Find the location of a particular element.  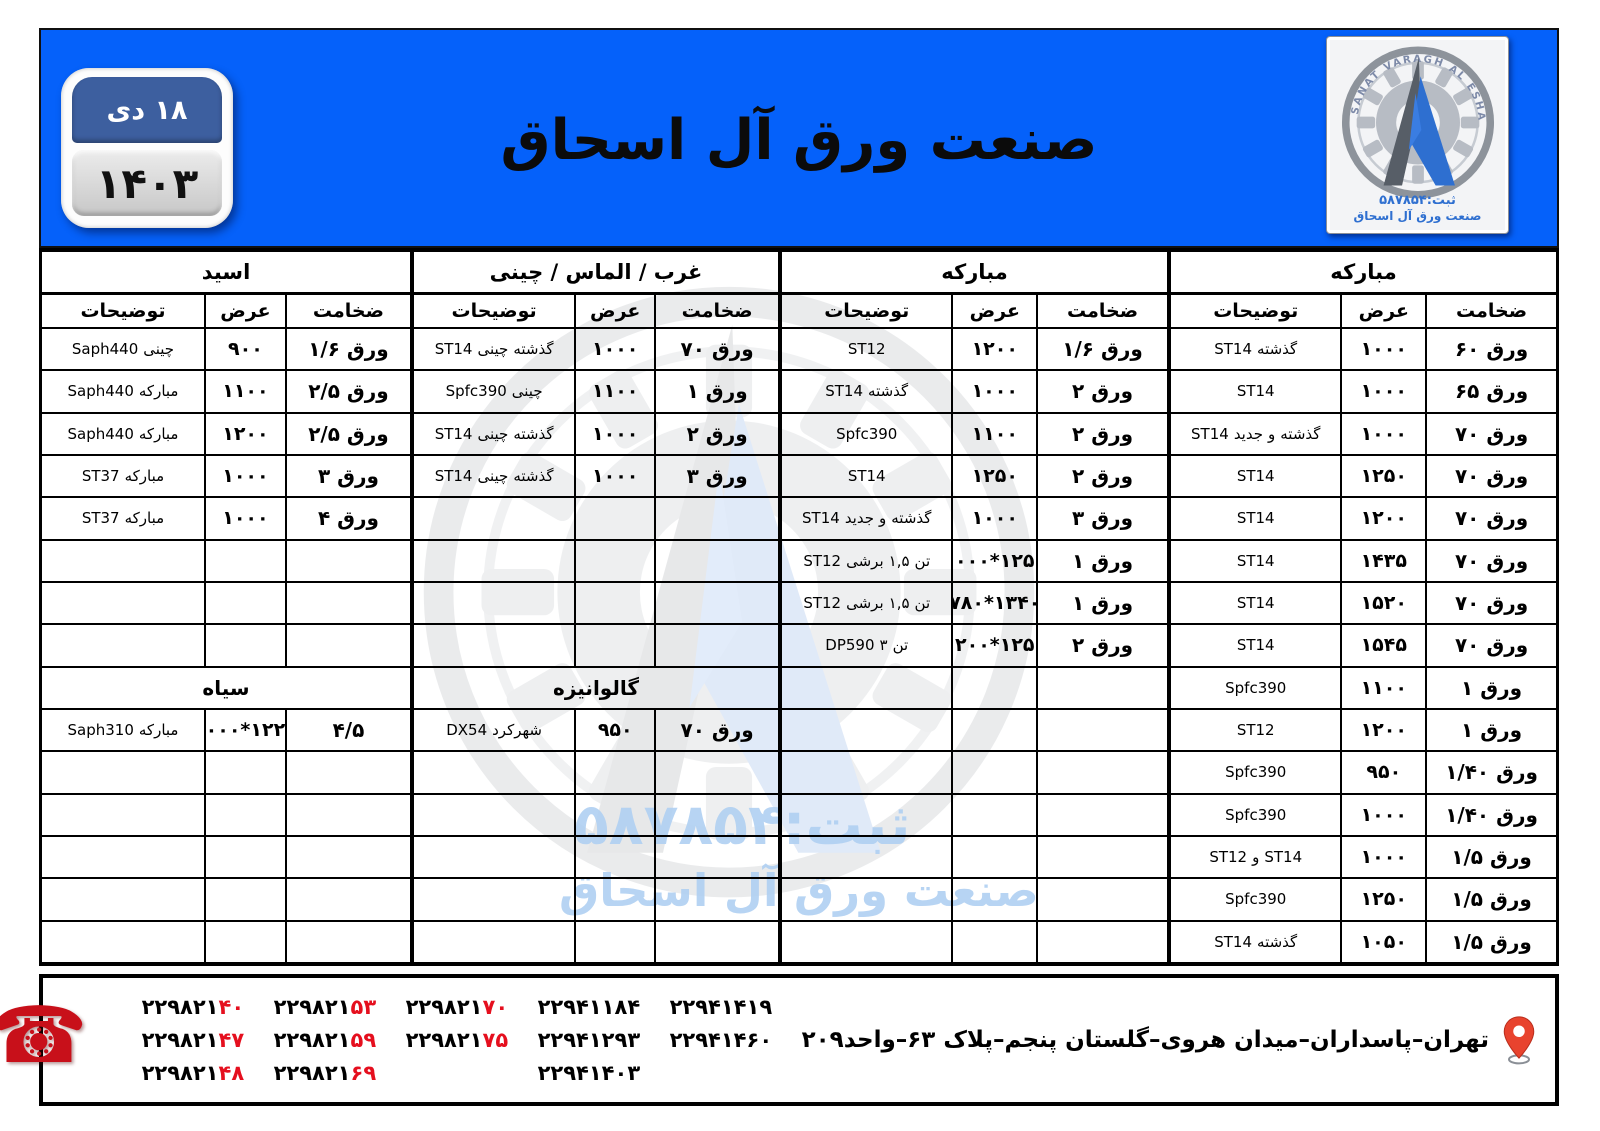

phone-number: ۲۲۹۸۲۱۷۰ is located at coordinates (458, 1007).